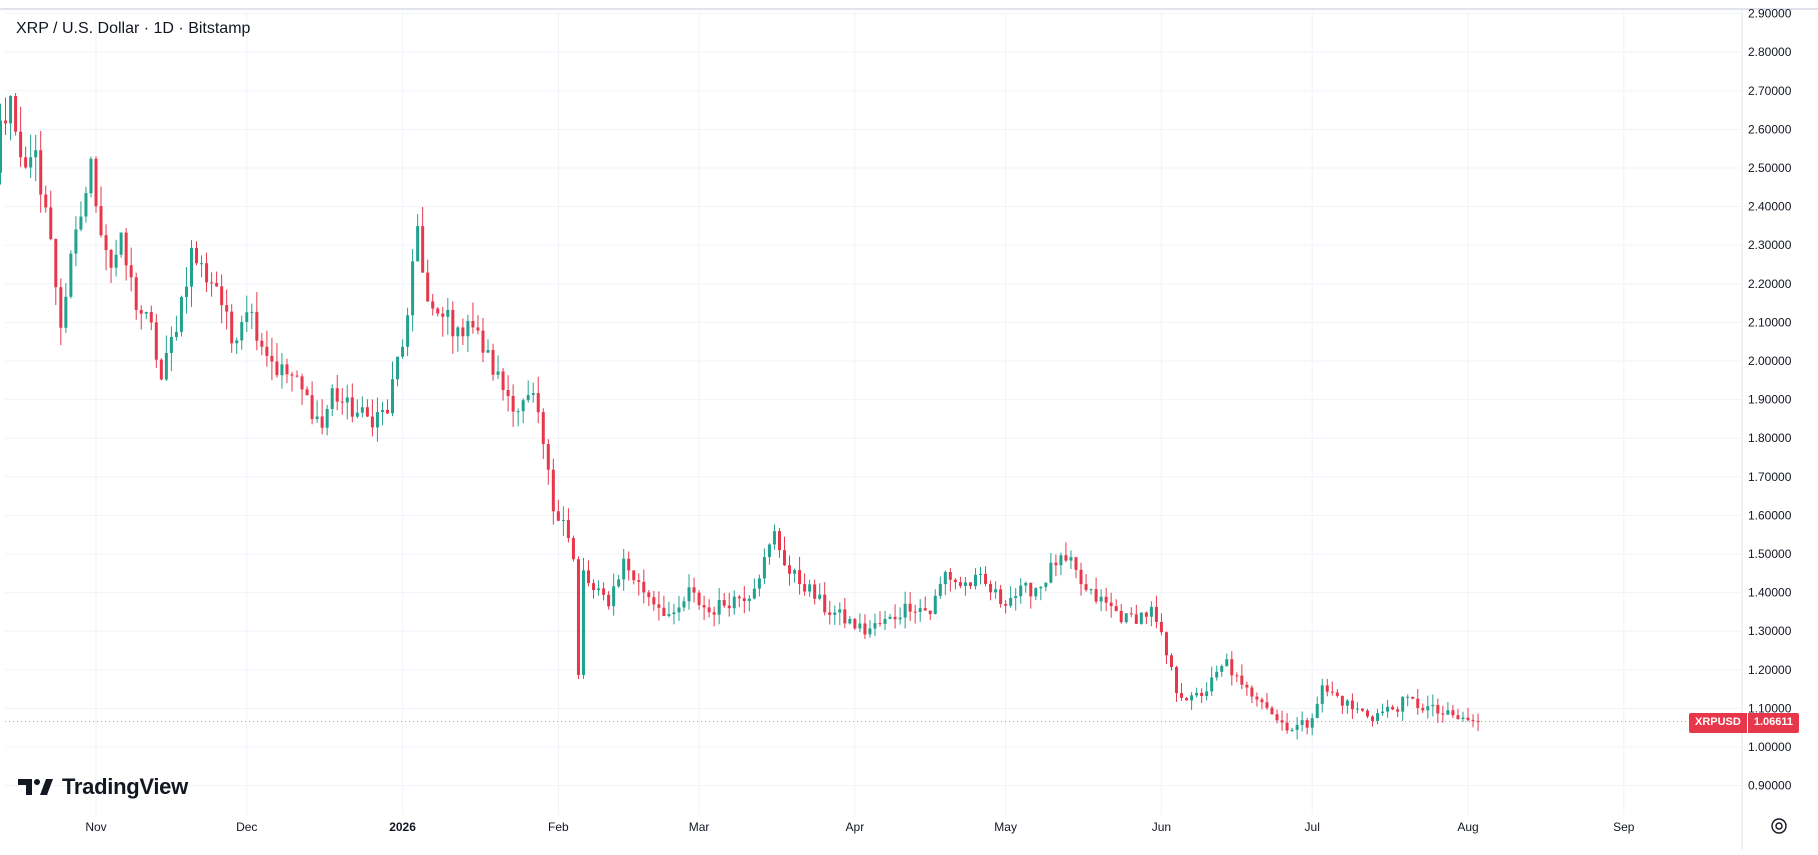 The width and height of the screenshot is (1818, 855). I want to click on y-tick-label: 2.30000, so click(1770, 245).